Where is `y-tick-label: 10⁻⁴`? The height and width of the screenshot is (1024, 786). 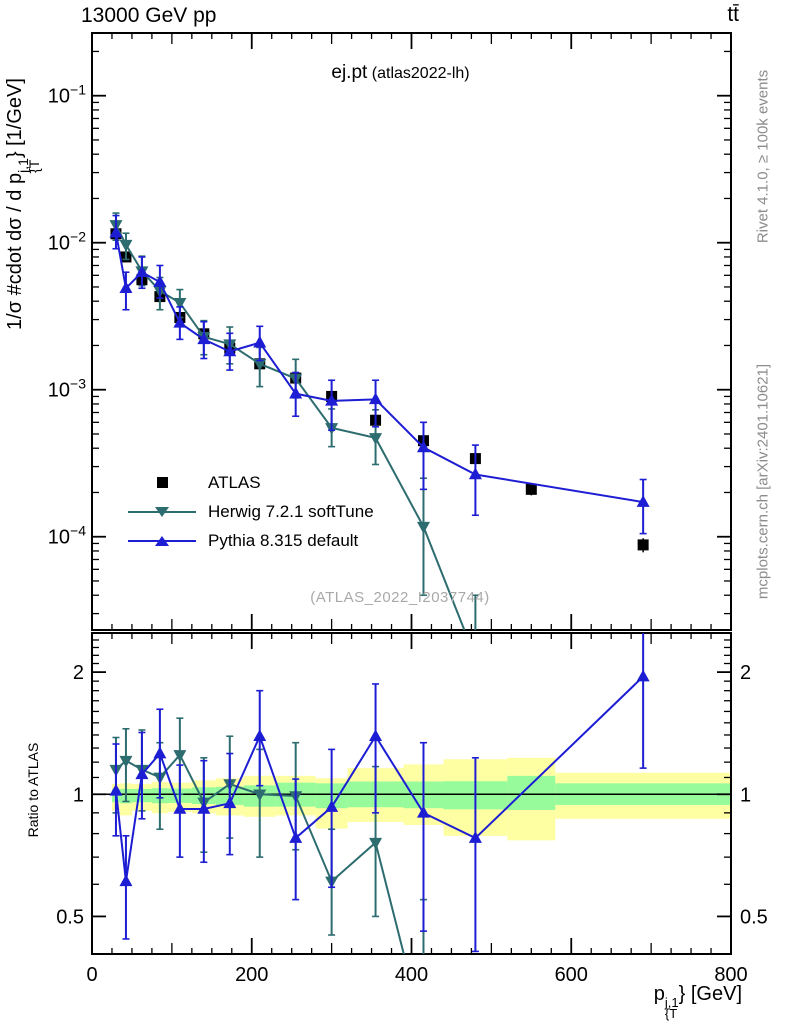
y-tick-label: 10⁻⁴ is located at coordinates (67, 536).